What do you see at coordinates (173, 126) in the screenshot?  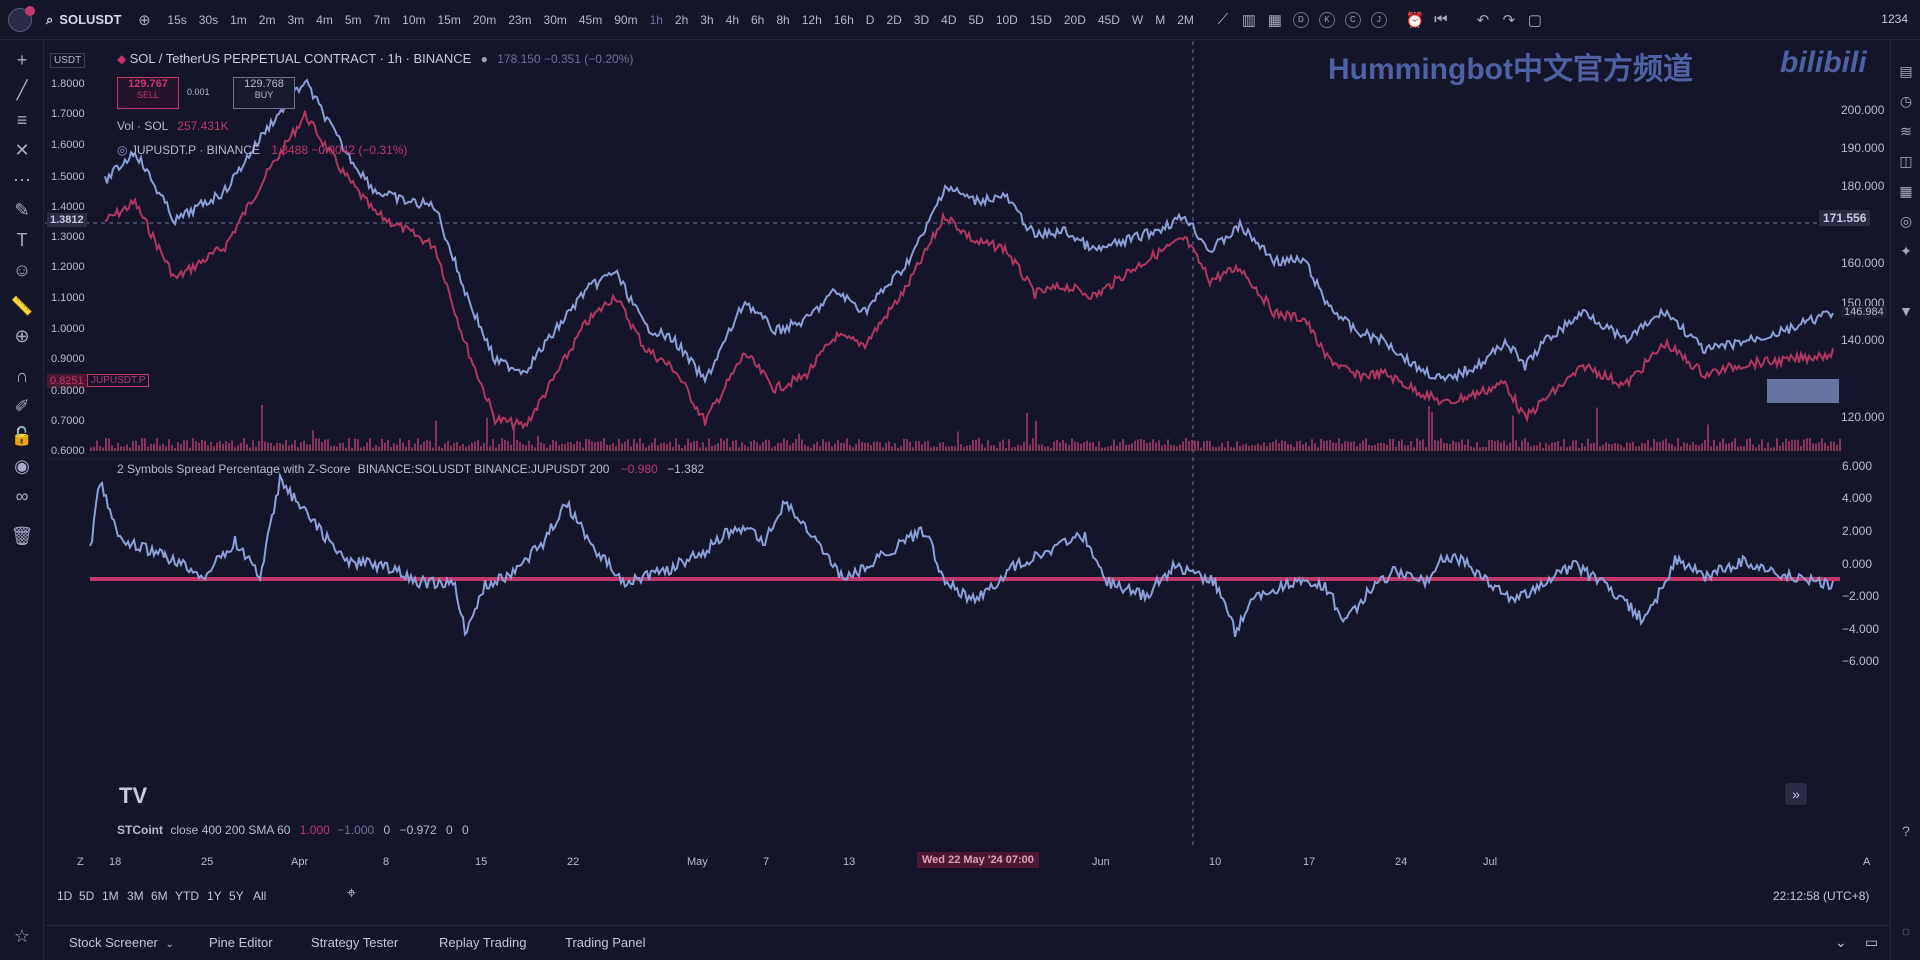 I see `volume-legend: Vol · SOL 257.431K` at bounding box center [173, 126].